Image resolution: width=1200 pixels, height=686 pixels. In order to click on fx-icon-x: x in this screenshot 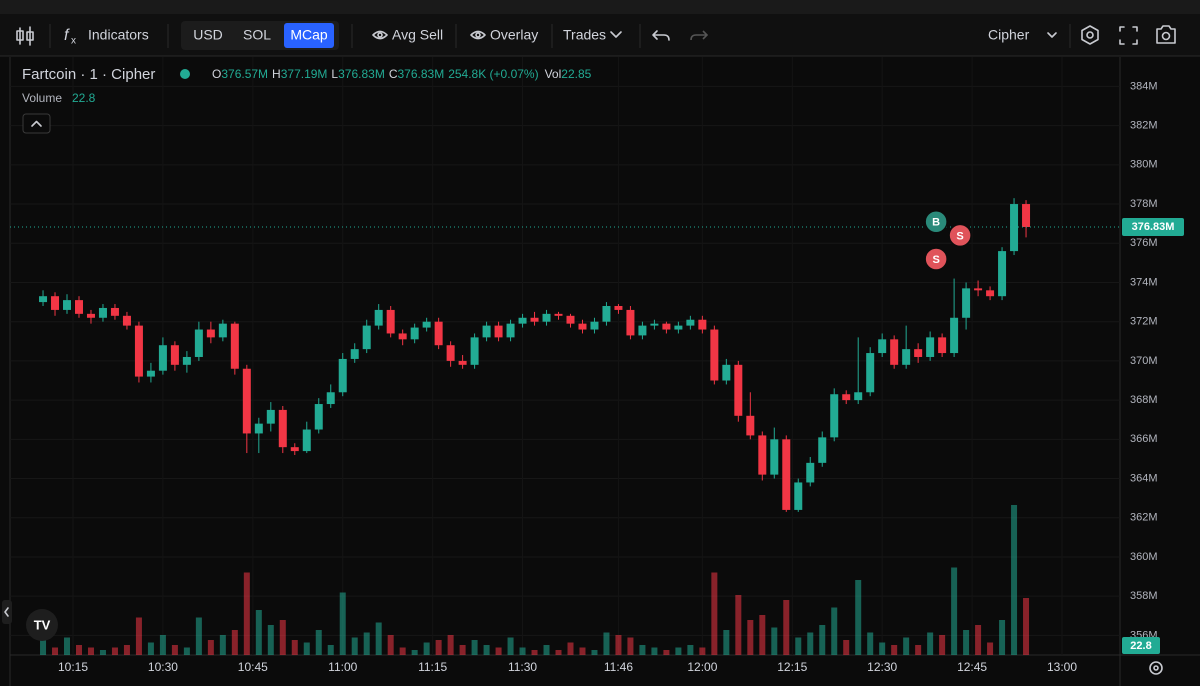, I will do `click(73, 41)`.